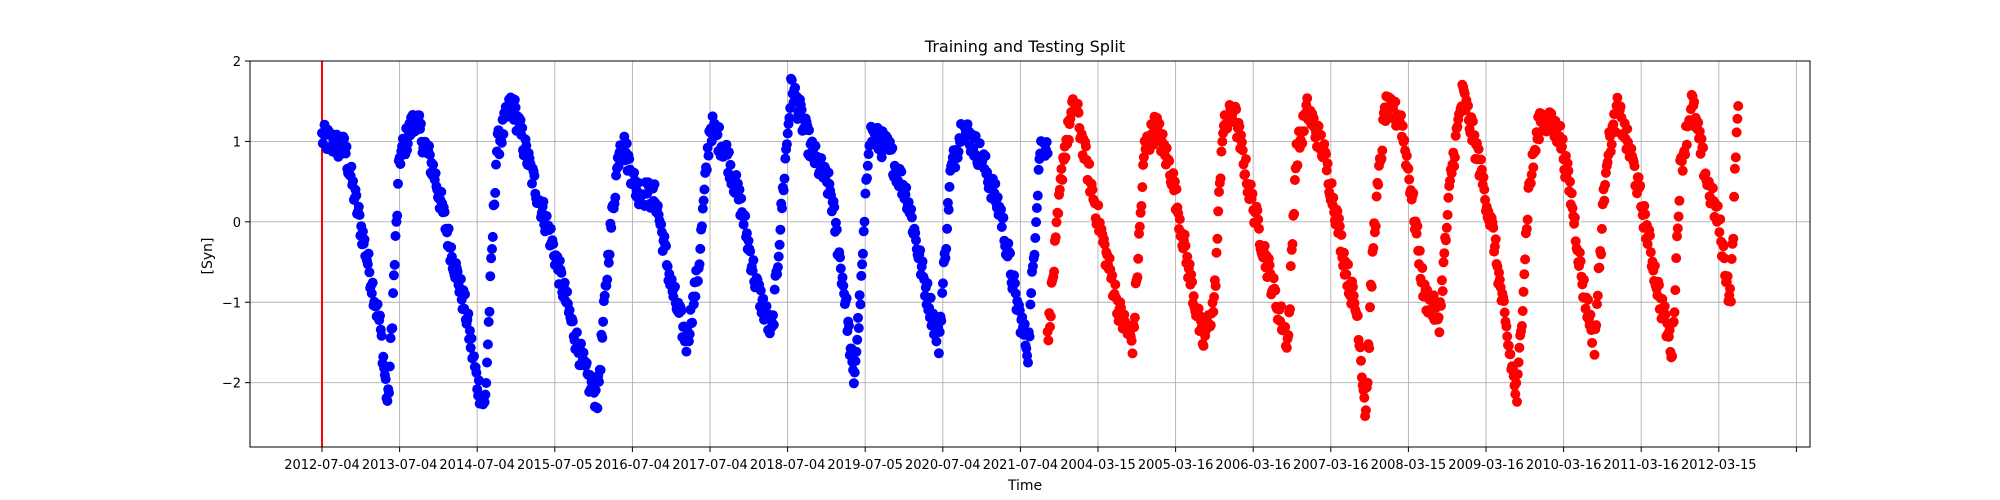 This screenshot has width=2000, height=500. I want to click on x-tick-label: 2006-03-16, so click(1253, 465).